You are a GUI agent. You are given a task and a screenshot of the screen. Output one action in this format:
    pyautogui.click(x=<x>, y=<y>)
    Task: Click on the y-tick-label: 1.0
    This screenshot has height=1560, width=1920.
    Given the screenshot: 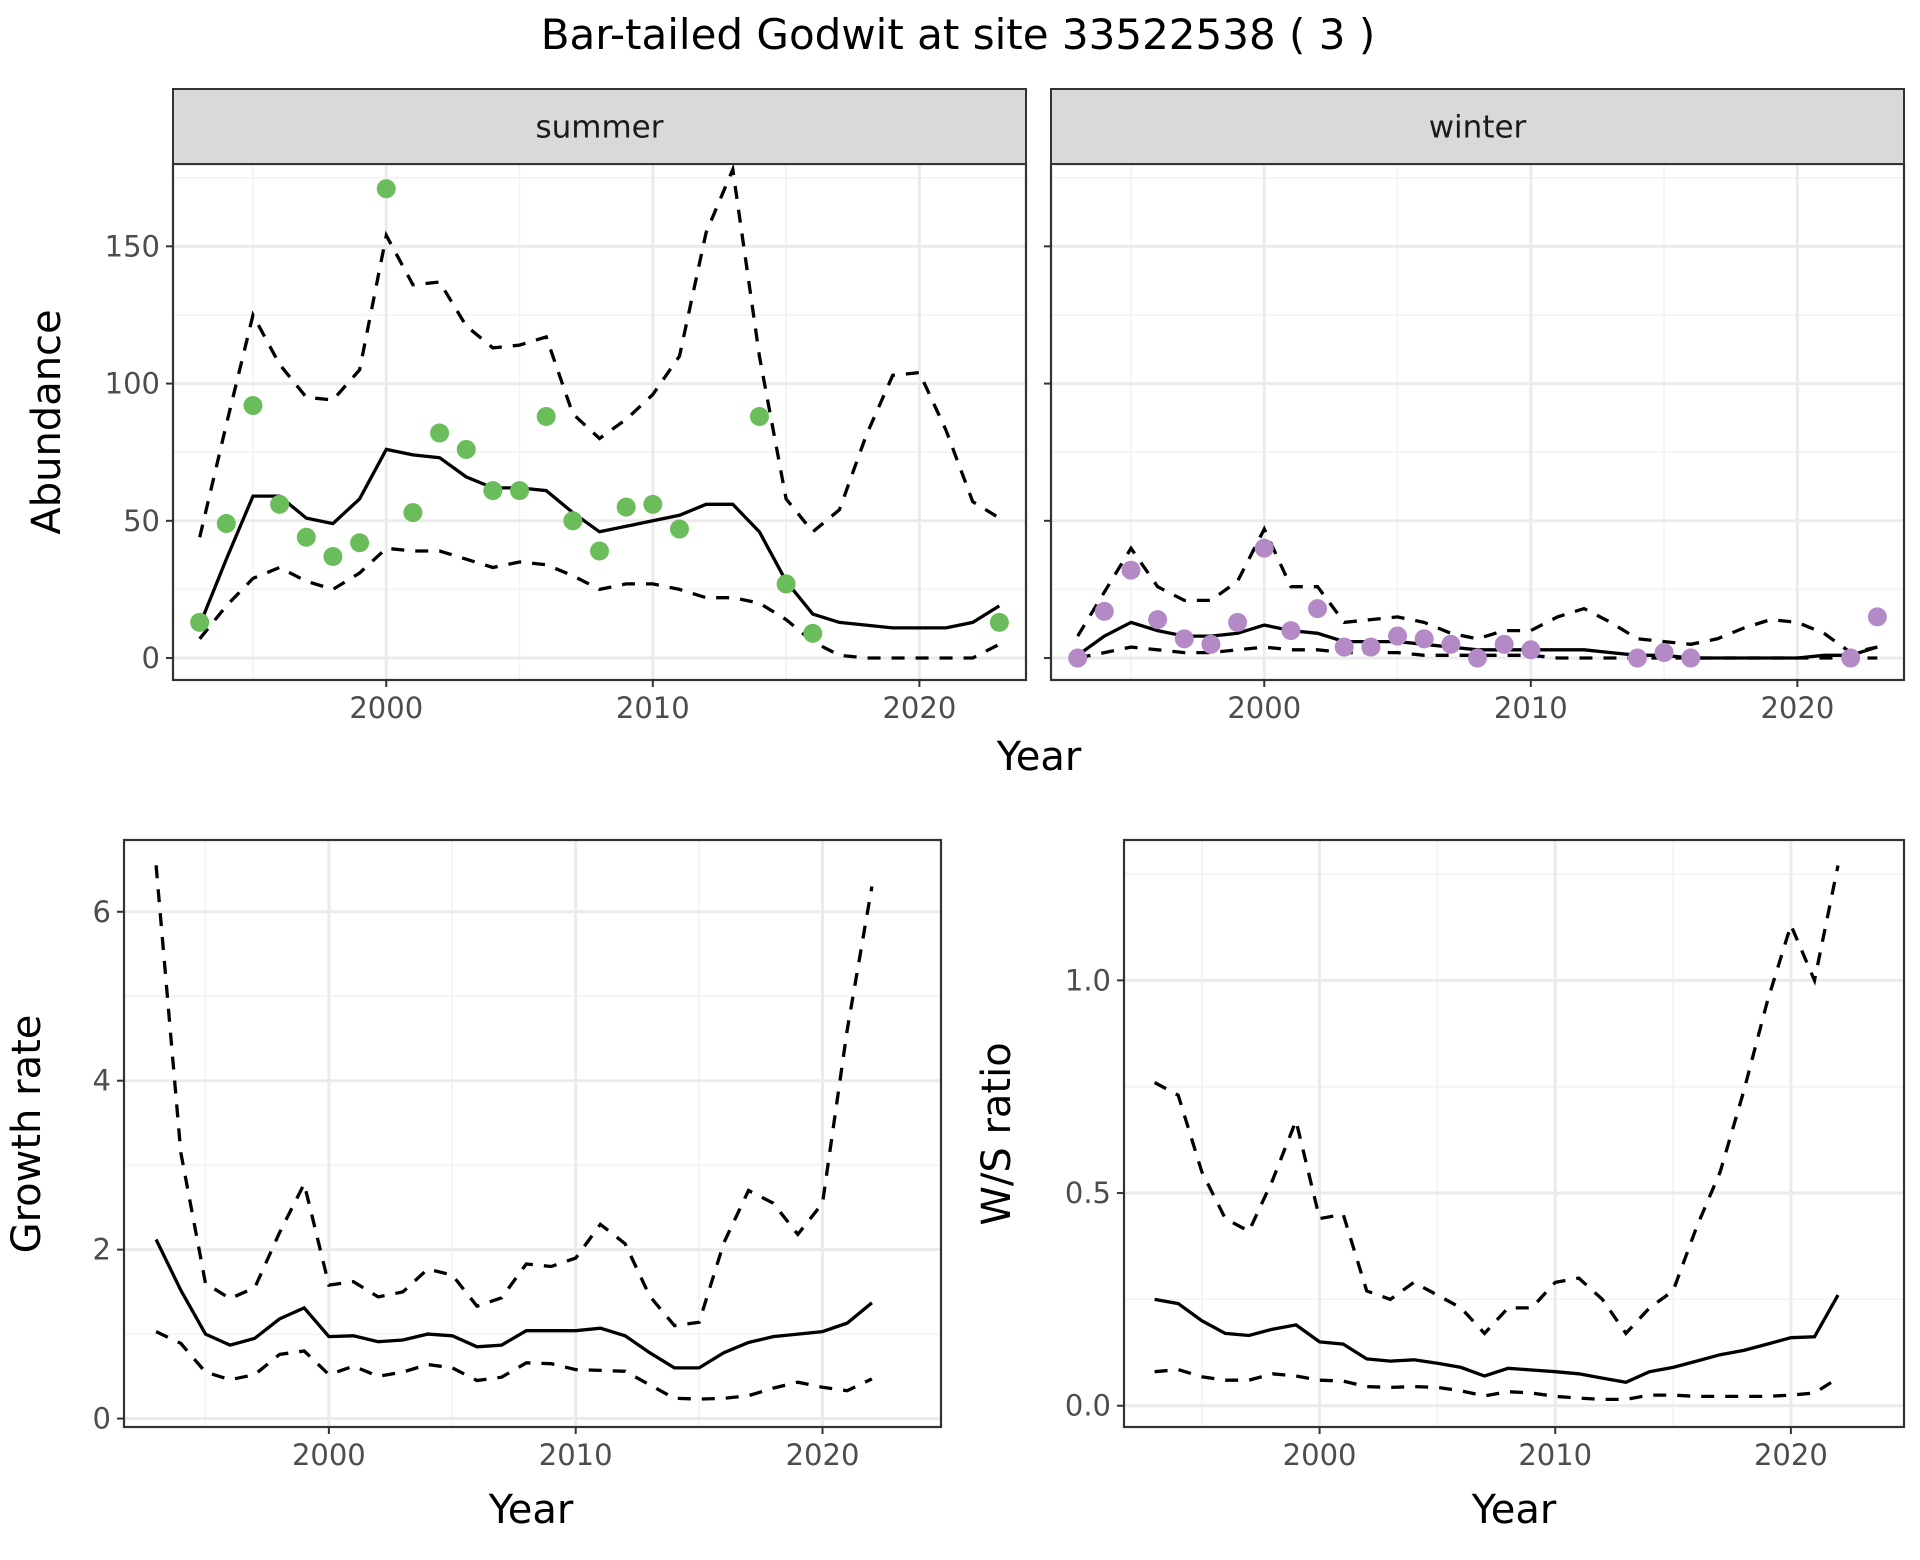 What is the action you would take?
    pyautogui.click(x=1088, y=980)
    